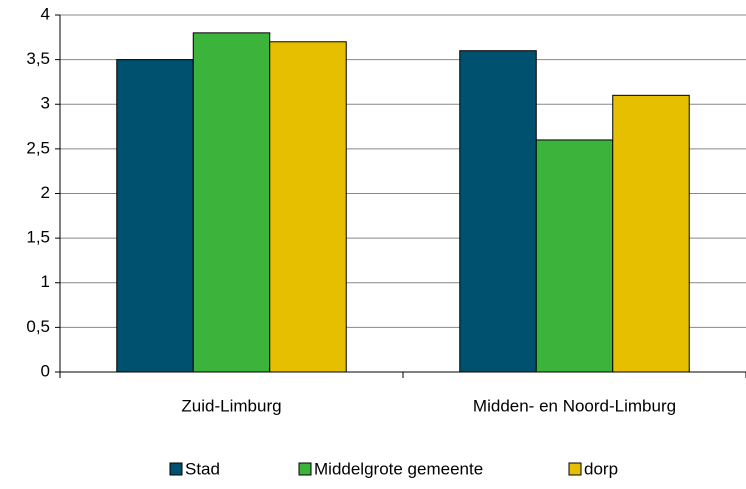 Image resolution: width=746 pixels, height=489 pixels. I want to click on legend-label: dorp, so click(601, 468).